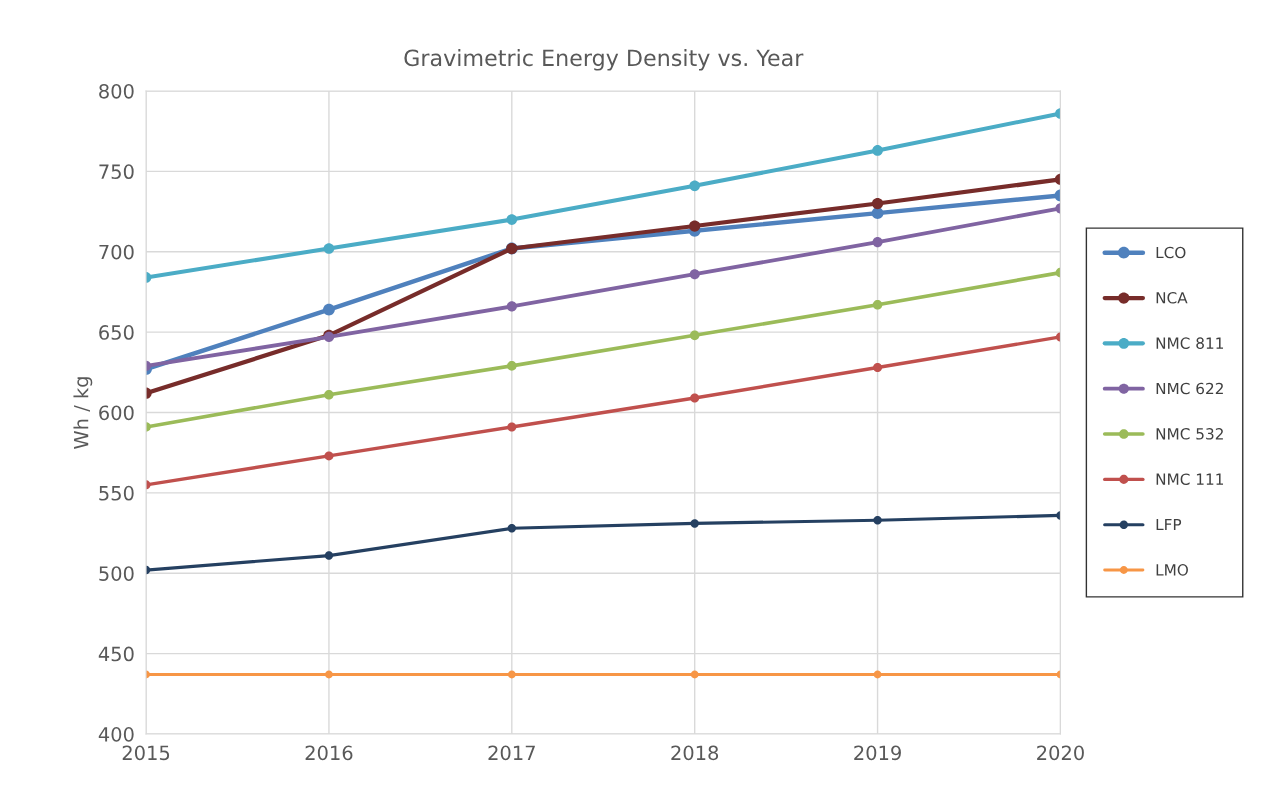 This screenshot has width=1270, height=791. What do you see at coordinates (1190, 479) in the screenshot?
I see `legend-label: NMC 111` at bounding box center [1190, 479].